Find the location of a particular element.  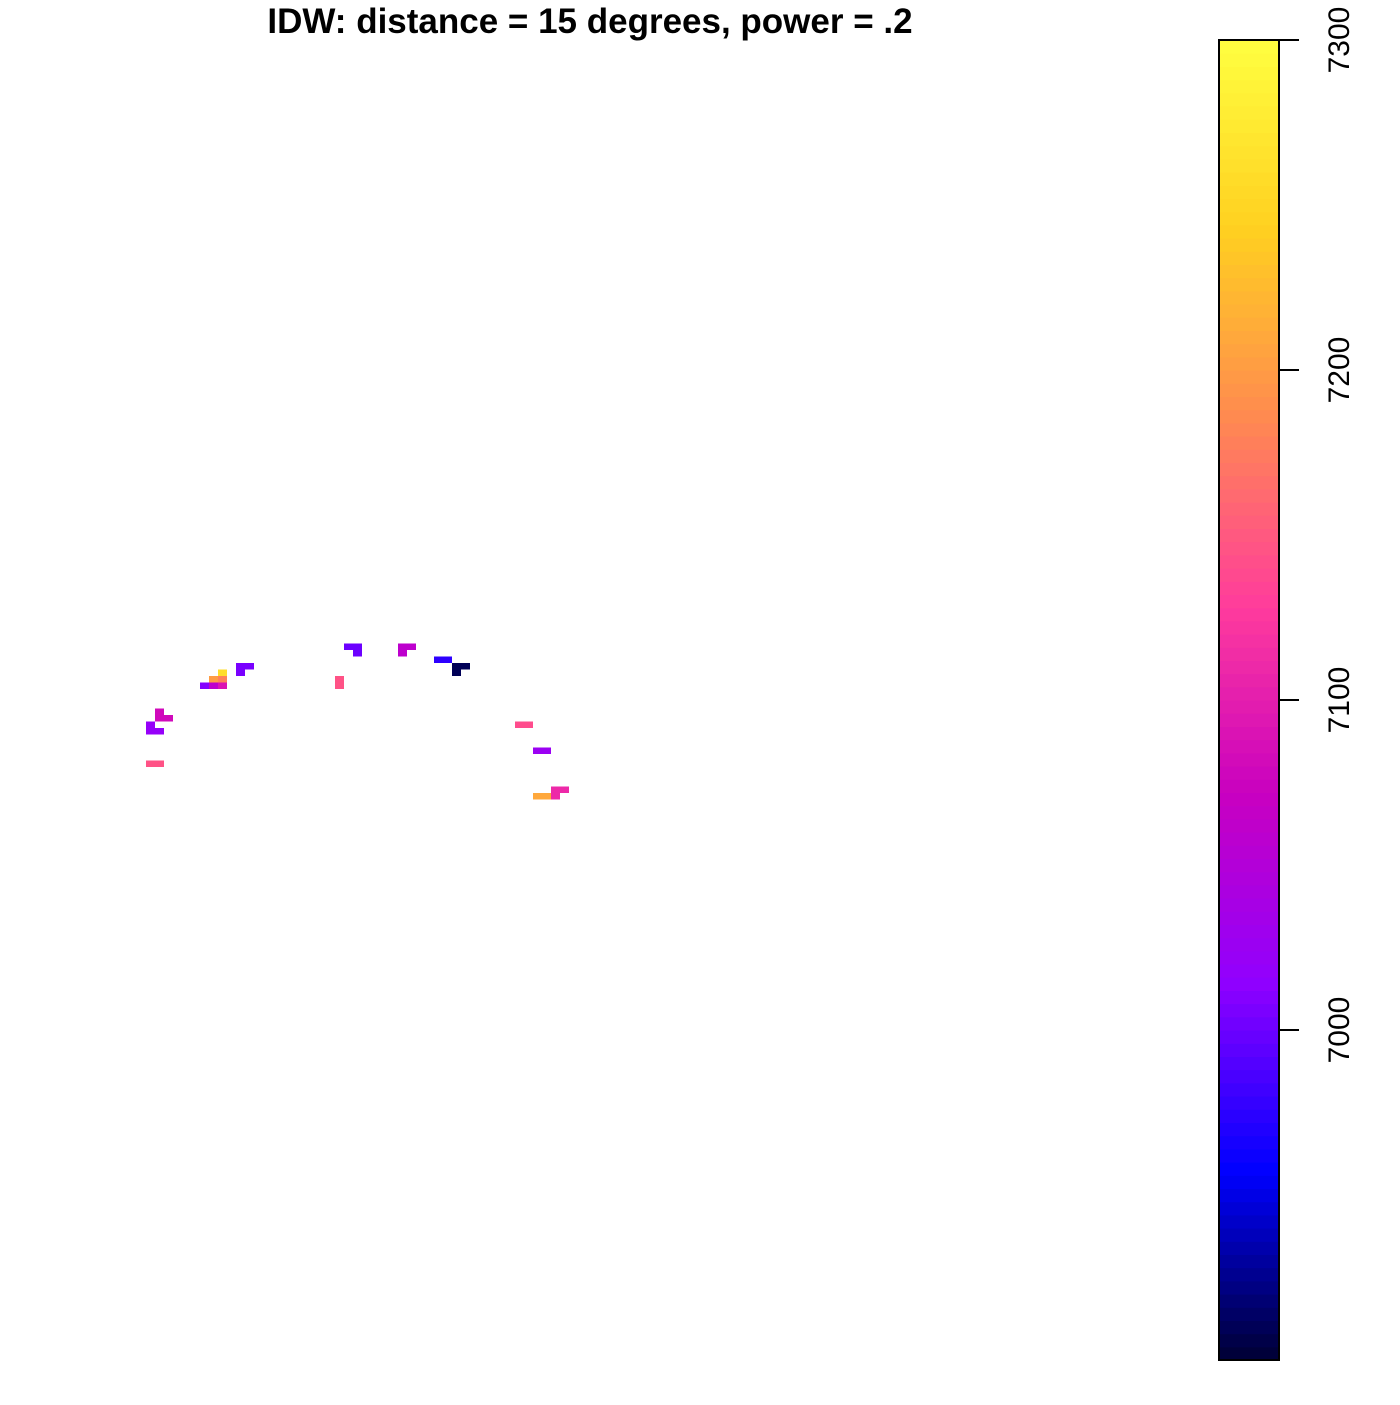

colorbar-tick-label: 7200 is located at coordinates (1339, 370).